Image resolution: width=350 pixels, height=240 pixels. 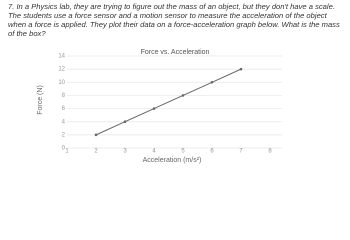 What do you see at coordinates (61, 70) in the screenshot?
I see `y-tick-label: 12` at bounding box center [61, 70].